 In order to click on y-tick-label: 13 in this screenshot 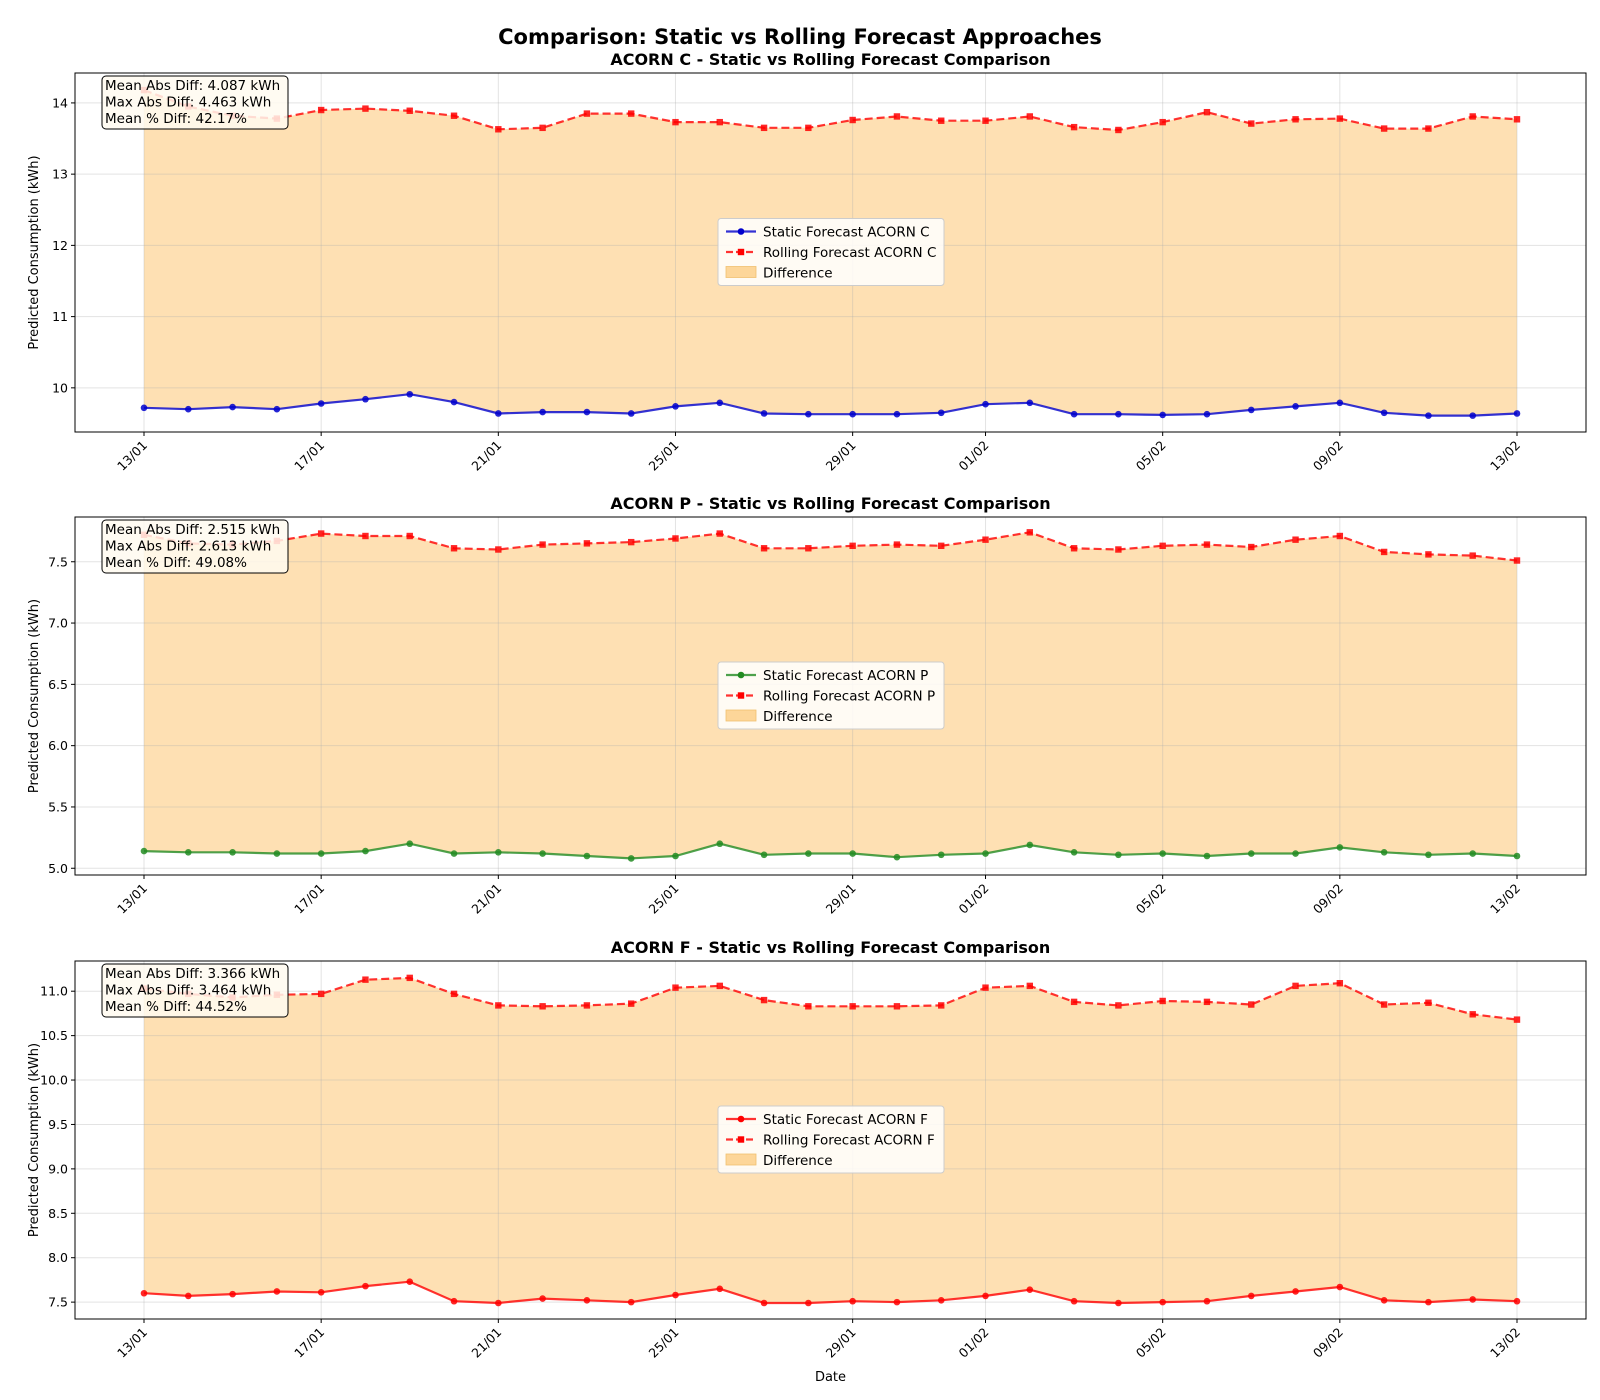, I will do `click(60, 174)`.